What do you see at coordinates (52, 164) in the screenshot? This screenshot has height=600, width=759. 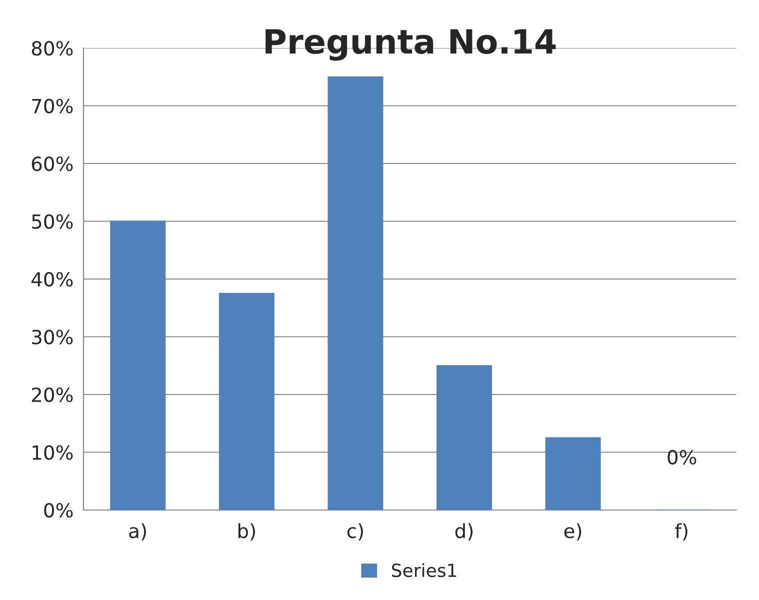 I see `y-tick-label: 60%` at bounding box center [52, 164].